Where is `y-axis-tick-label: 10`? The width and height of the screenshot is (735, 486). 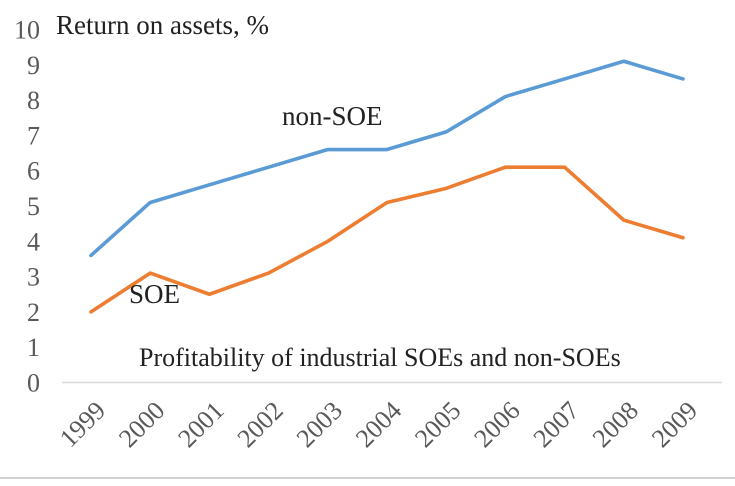
y-axis-tick-label: 10 is located at coordinates (27, 30).